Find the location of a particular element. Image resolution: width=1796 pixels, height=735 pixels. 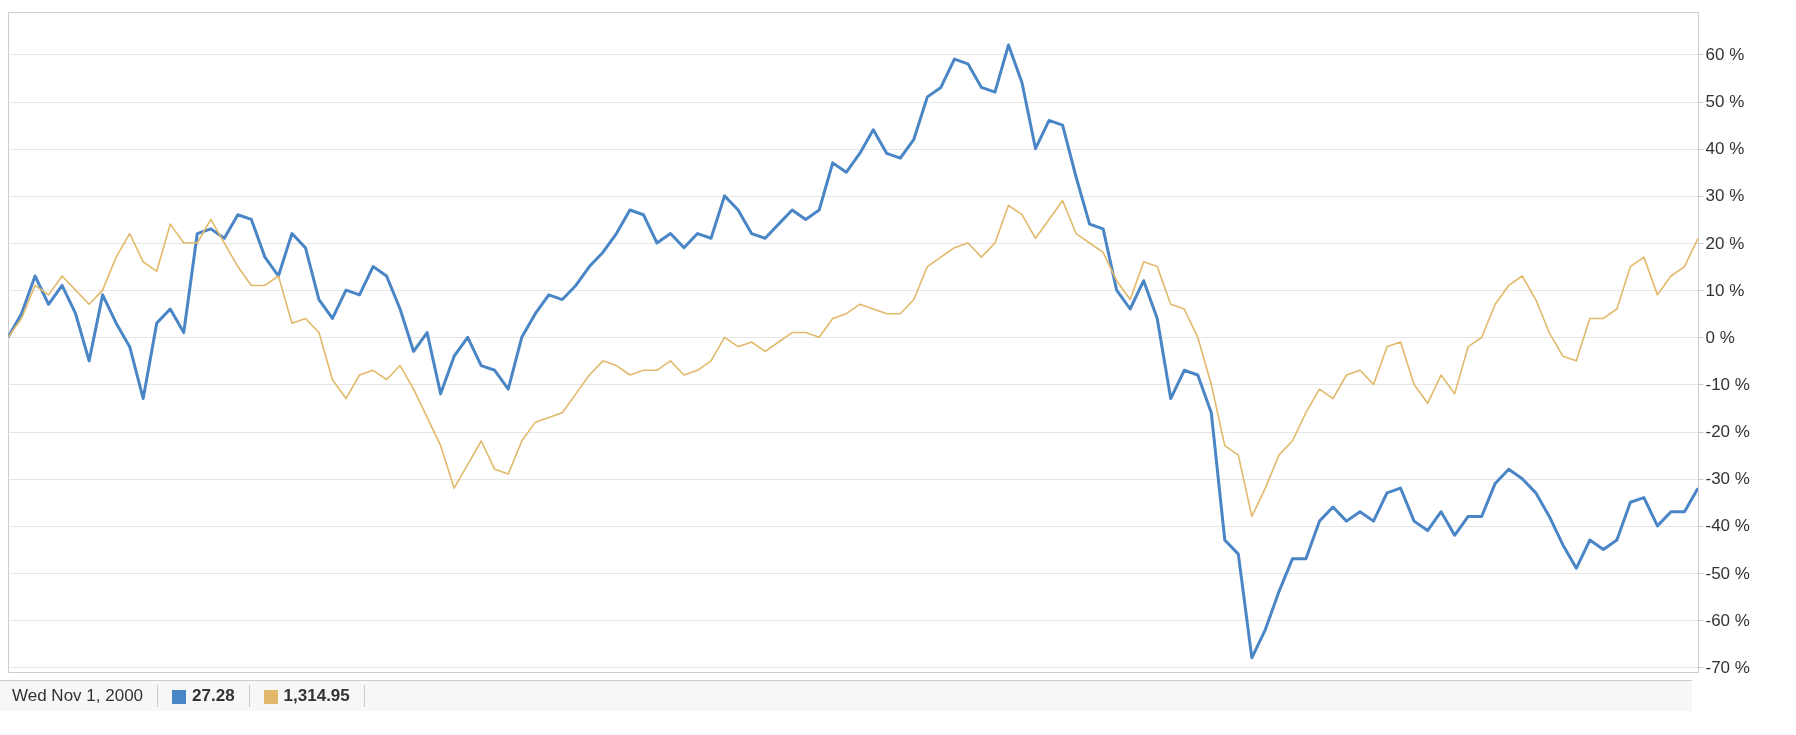

y-tick-label: -50 % is located at coordinates (1727, 573).